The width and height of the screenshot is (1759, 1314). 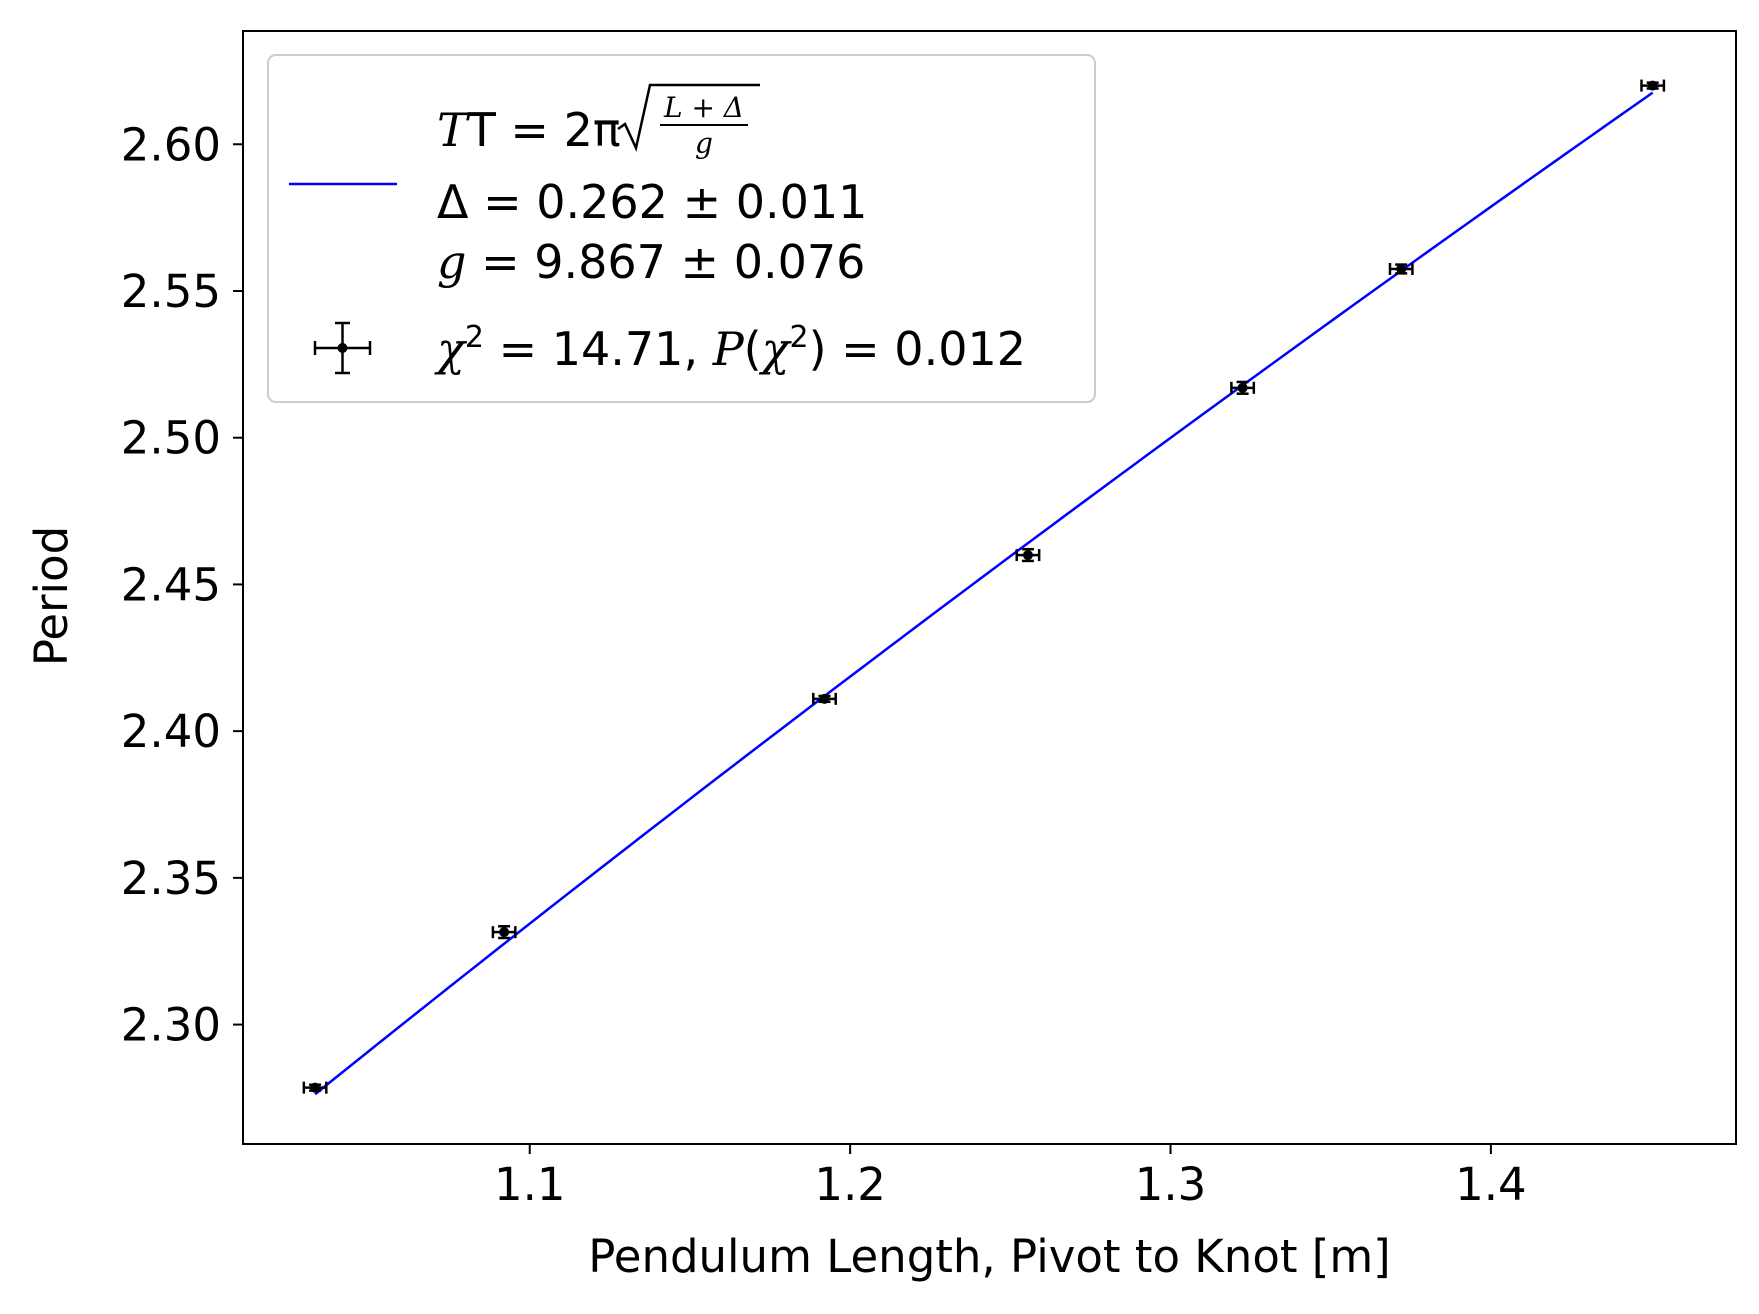 What do you see at coordinates (665, 262) in the screenshot?
I see `legend-fit-g-value: = 9.867 ± 0.076` at bounding box center [665, 262].